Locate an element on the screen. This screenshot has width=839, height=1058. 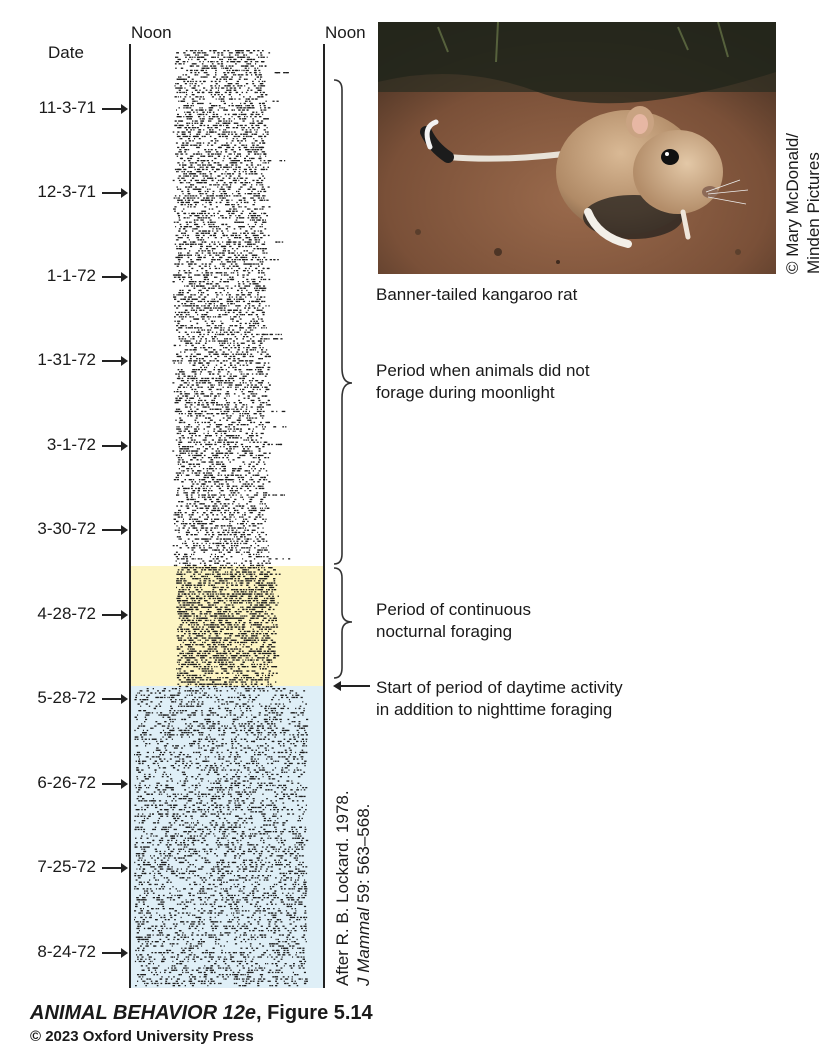
date-tick: 3-30-72 is located at coordinates (65, 530).